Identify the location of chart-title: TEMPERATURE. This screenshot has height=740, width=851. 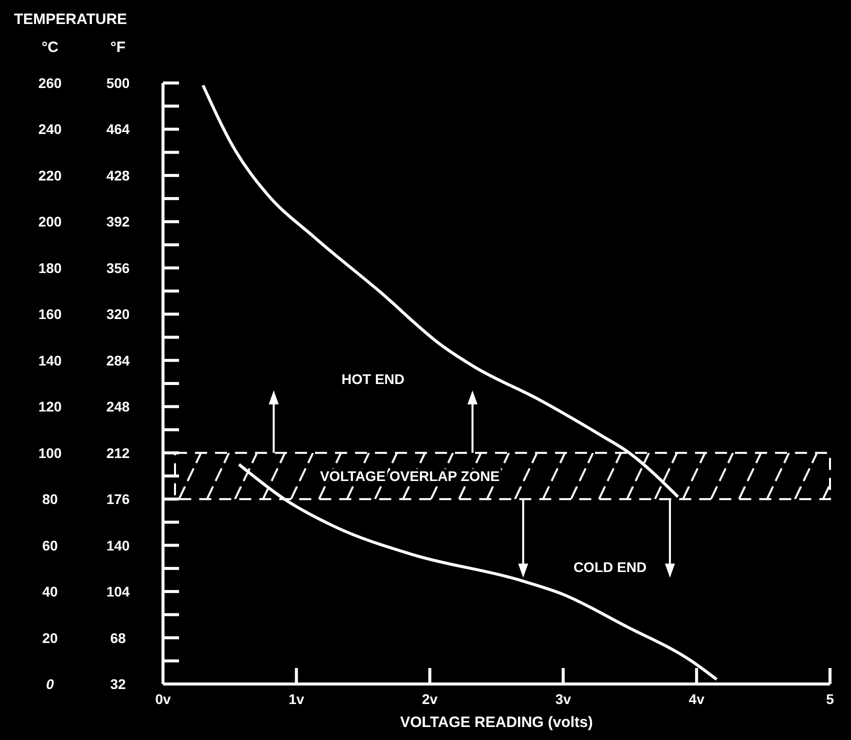
(71, 19).